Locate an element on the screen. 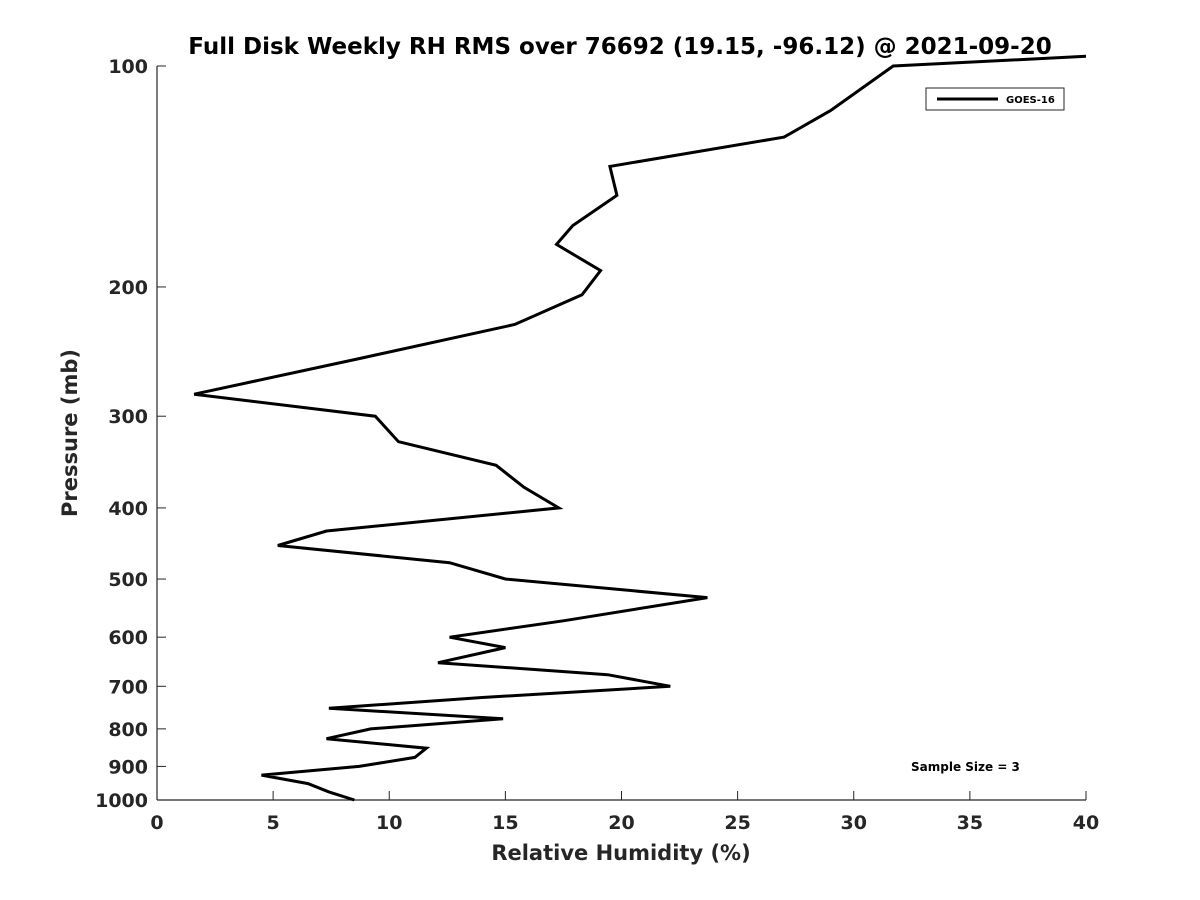 This screenshot has height=900, width=1200. x-tick-label: 25 is located at coordinates (737, 823).